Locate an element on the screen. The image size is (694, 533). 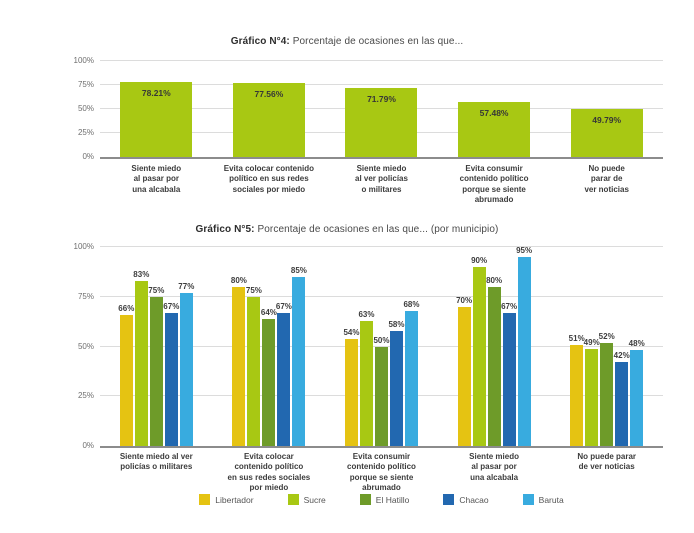
bar: 77% is located at coordinates (186, 364).